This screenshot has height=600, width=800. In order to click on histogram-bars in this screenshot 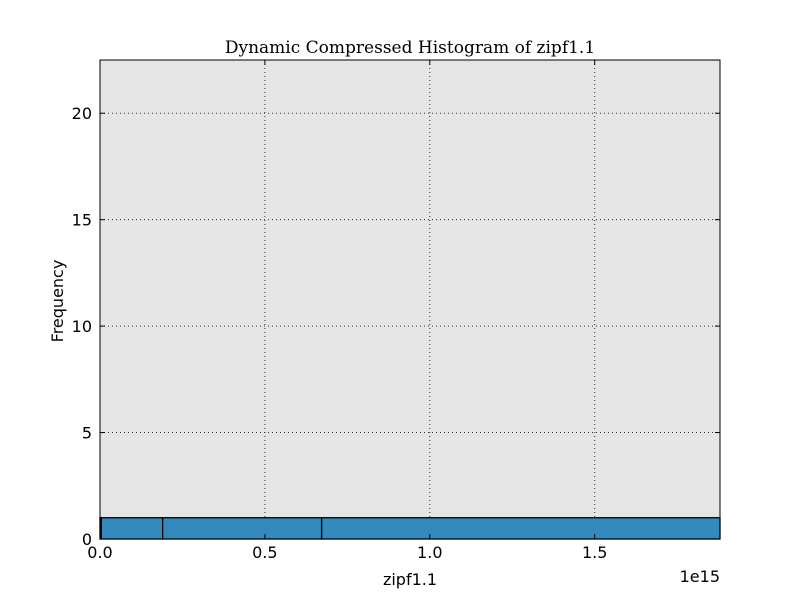, I will do `click(410, 528)`.